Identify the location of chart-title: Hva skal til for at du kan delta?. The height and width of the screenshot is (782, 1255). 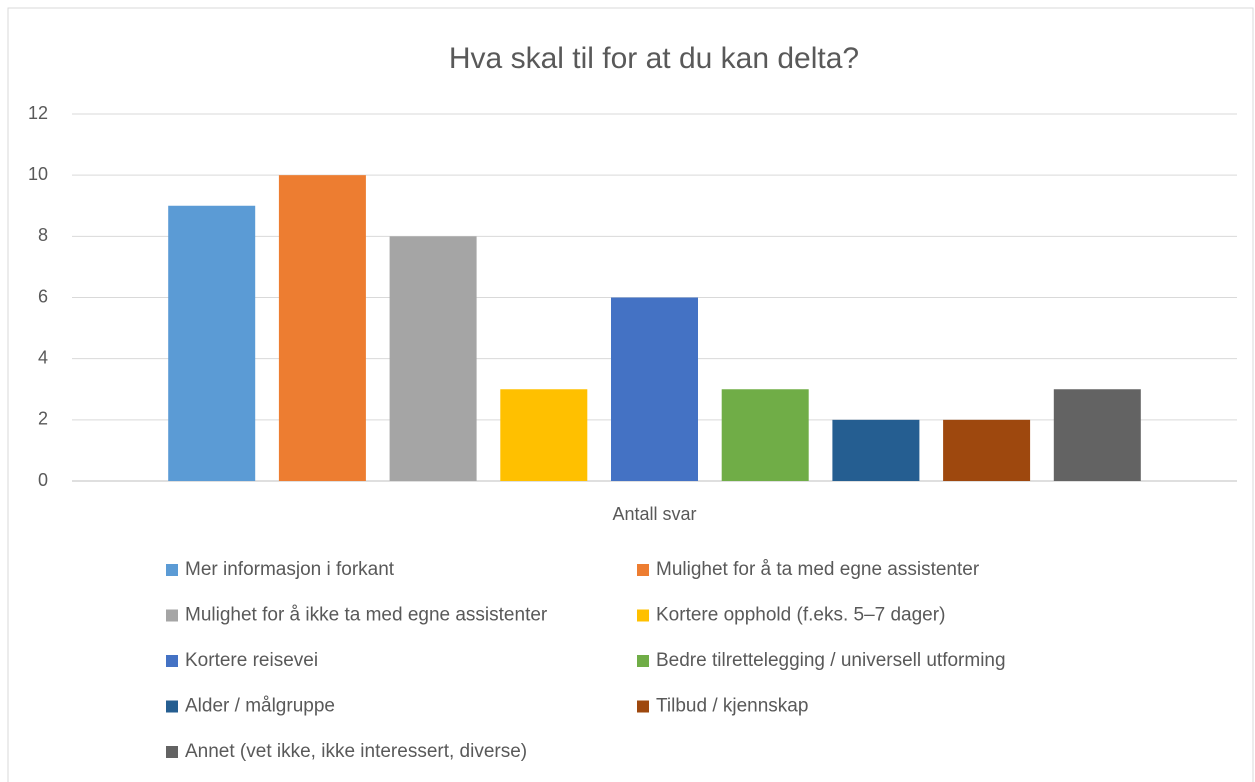
(654, 58).